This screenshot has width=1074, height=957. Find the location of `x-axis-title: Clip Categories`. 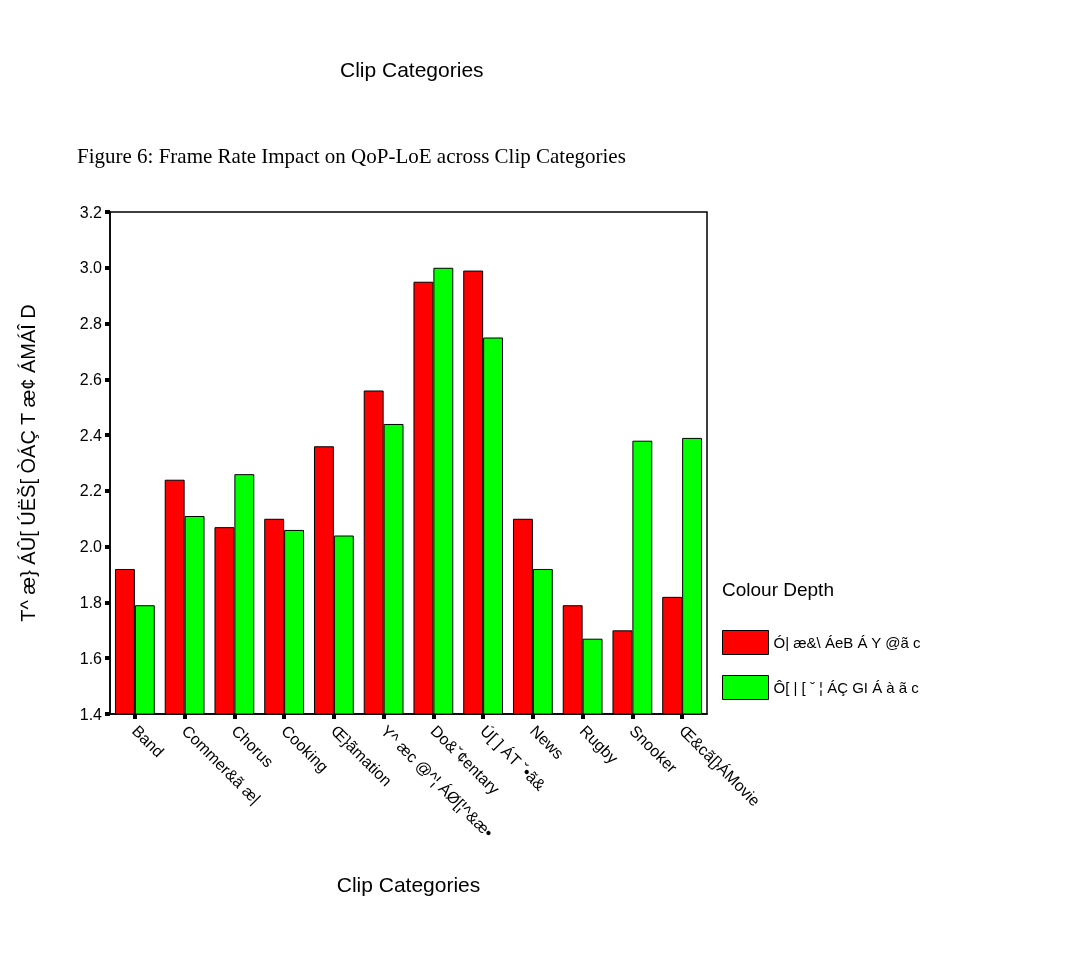

x-axis-title: Clip Categories is located at coordinates (408, 884).